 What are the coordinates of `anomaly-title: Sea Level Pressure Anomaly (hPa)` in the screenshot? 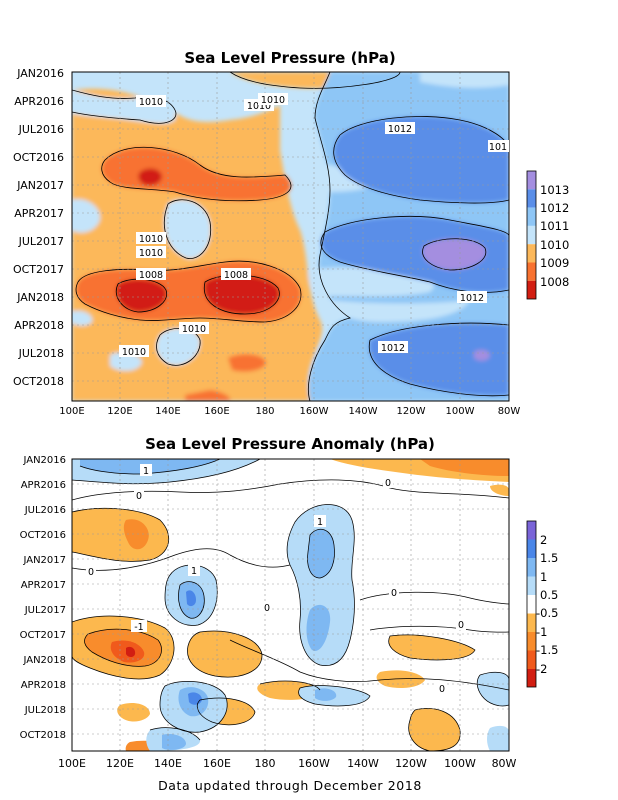 It's located at (290, 444).